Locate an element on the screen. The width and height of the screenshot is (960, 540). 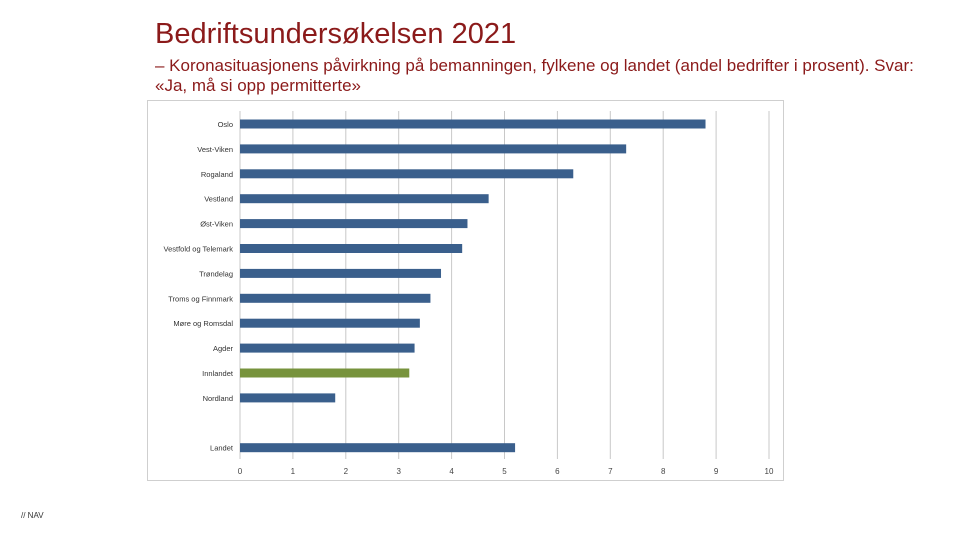
x-tick-labels: 0 1 2 3 4 5 6 7 8 9 10 is located at coordinates (506, 471).